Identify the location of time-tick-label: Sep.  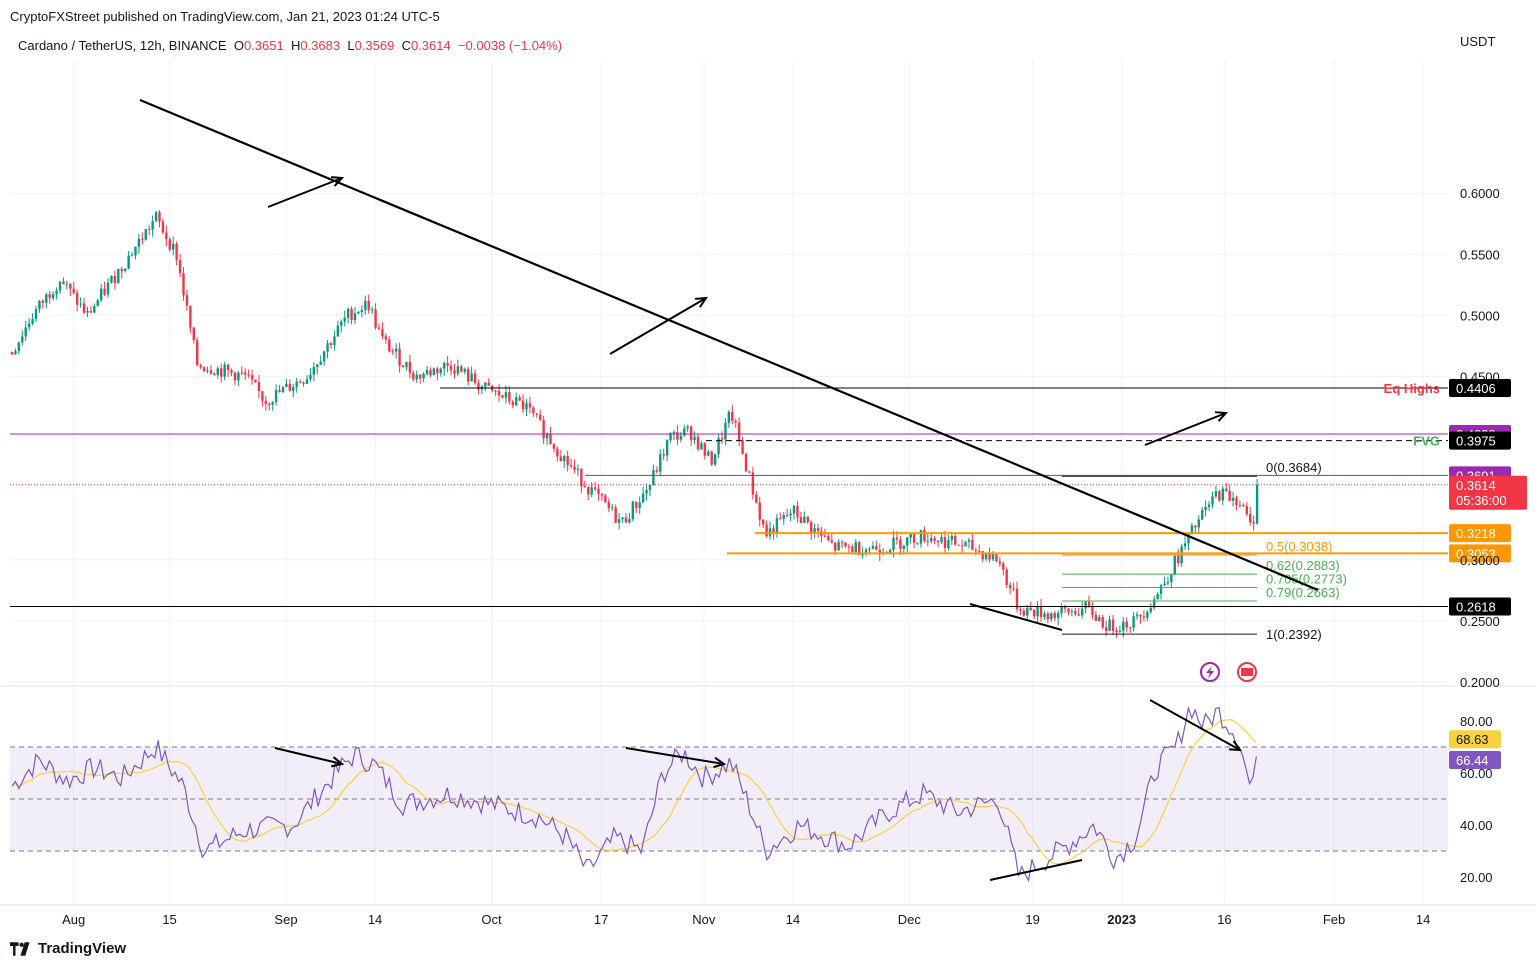
(285, 919).